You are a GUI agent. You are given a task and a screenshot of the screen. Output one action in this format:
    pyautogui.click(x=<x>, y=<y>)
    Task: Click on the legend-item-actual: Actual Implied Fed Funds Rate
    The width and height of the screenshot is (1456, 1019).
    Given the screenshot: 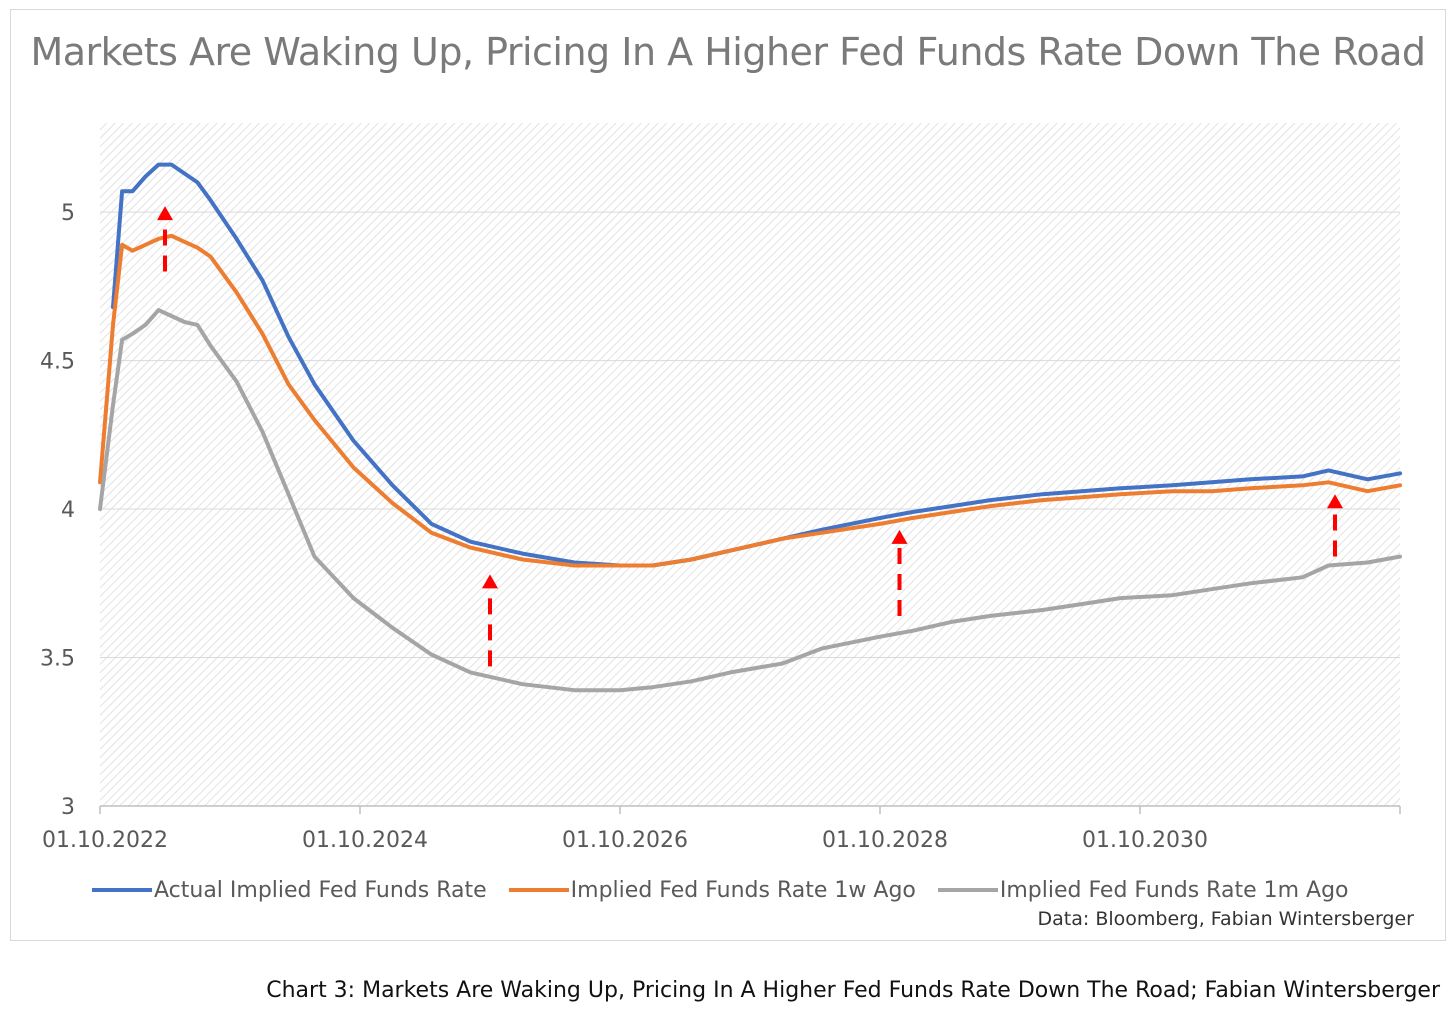 What is the action you would take?
    pyautogui.click(x=289, y=890)
    